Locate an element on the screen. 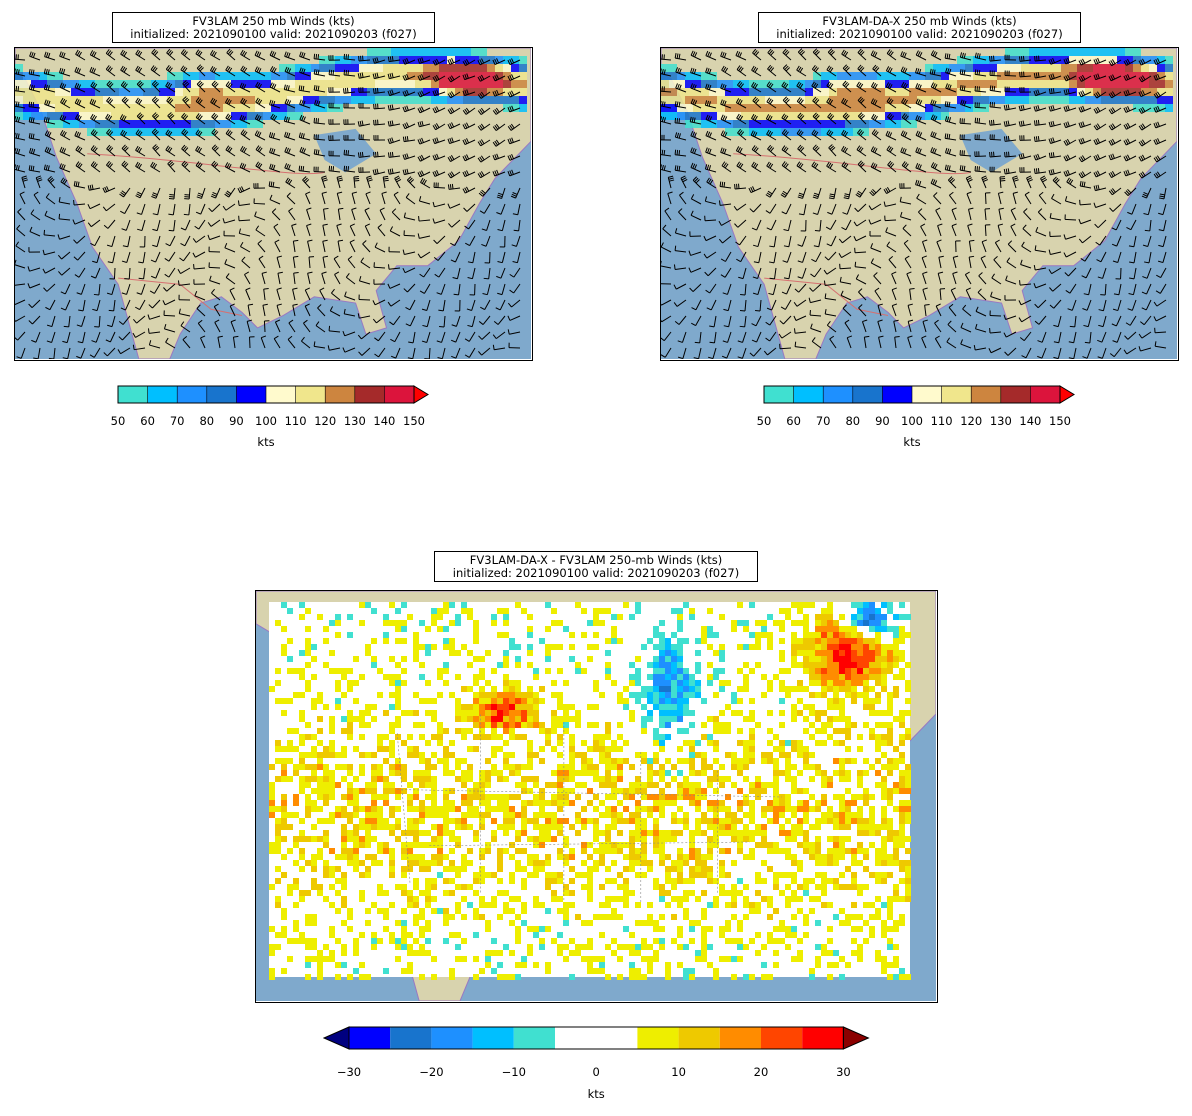  map-fv3lam-winds is located at coordinates (273, 204).